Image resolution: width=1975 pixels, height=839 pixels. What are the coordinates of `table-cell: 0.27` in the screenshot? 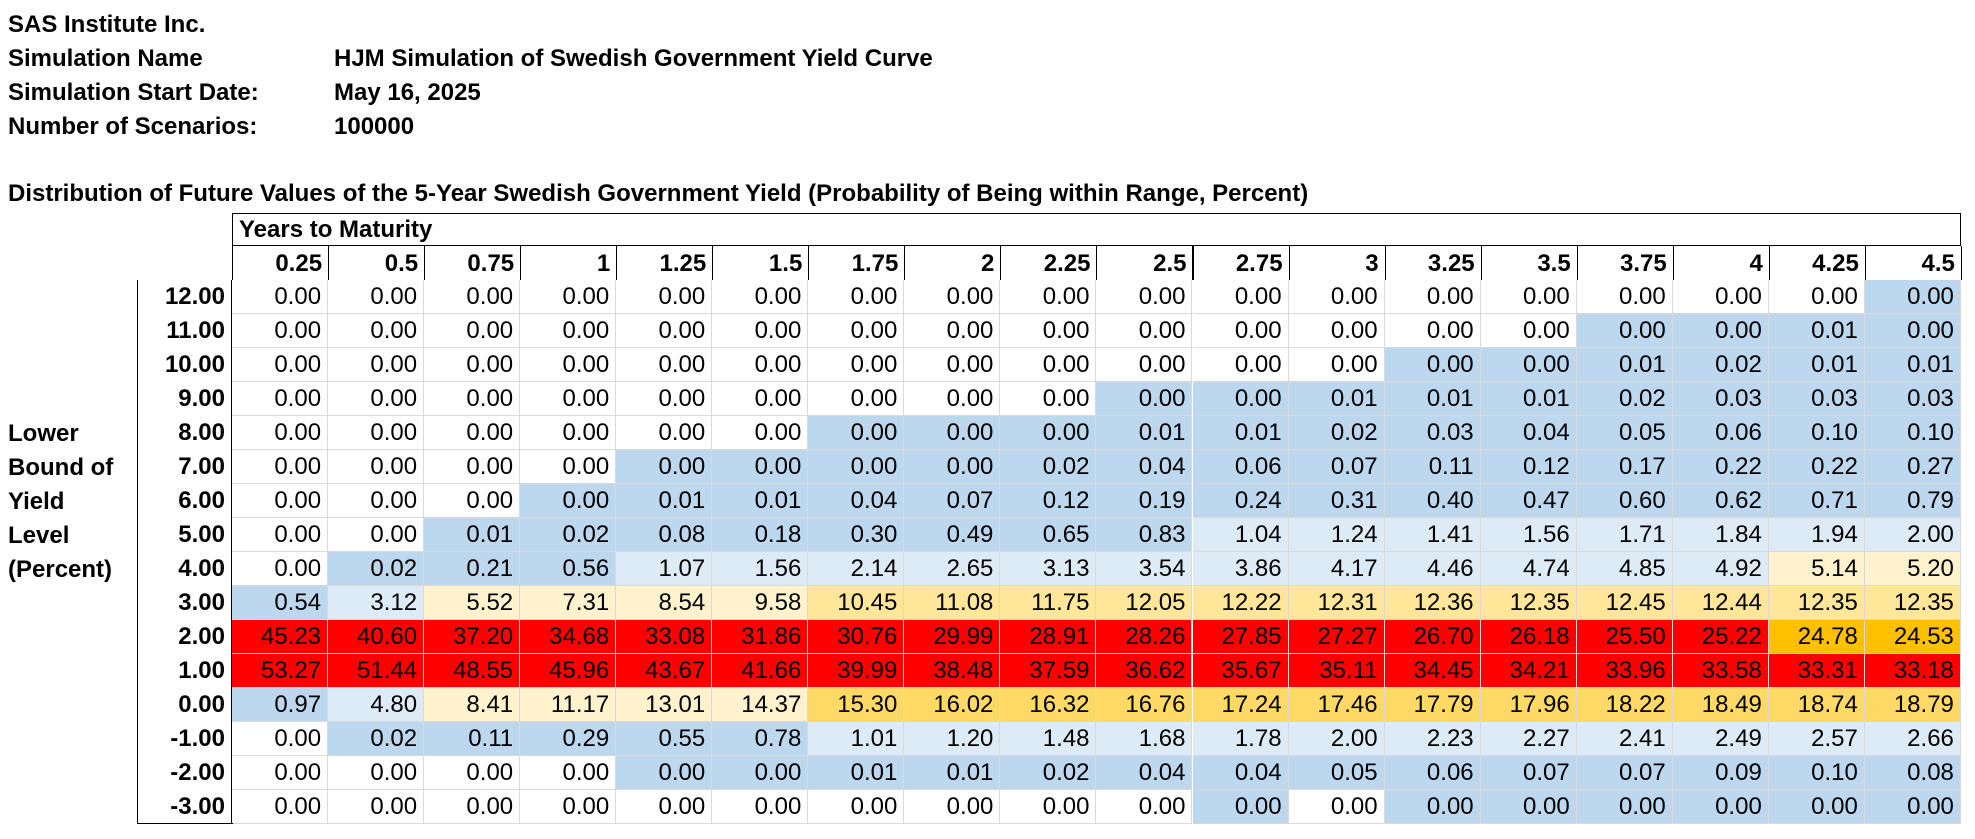 It's located at (1912, 467).